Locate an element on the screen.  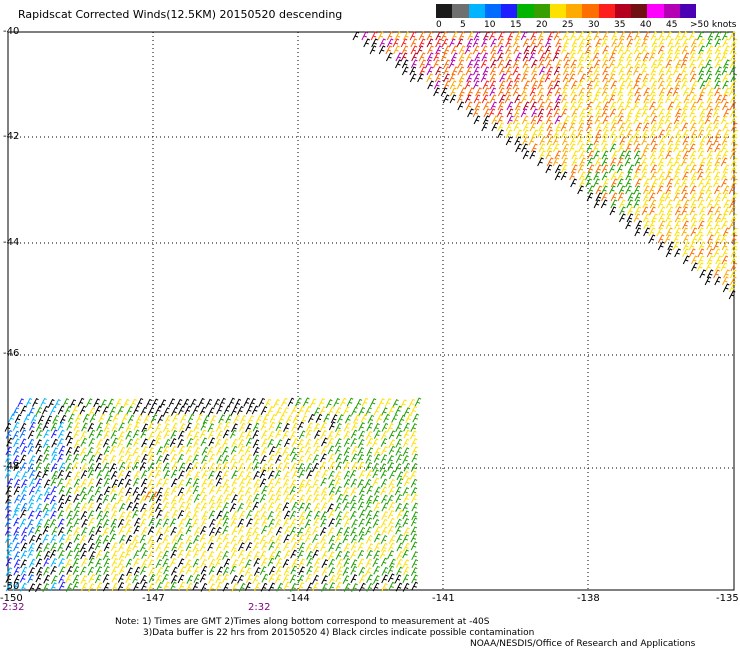
legend-label: 10 is located at coordinates (490, 25).